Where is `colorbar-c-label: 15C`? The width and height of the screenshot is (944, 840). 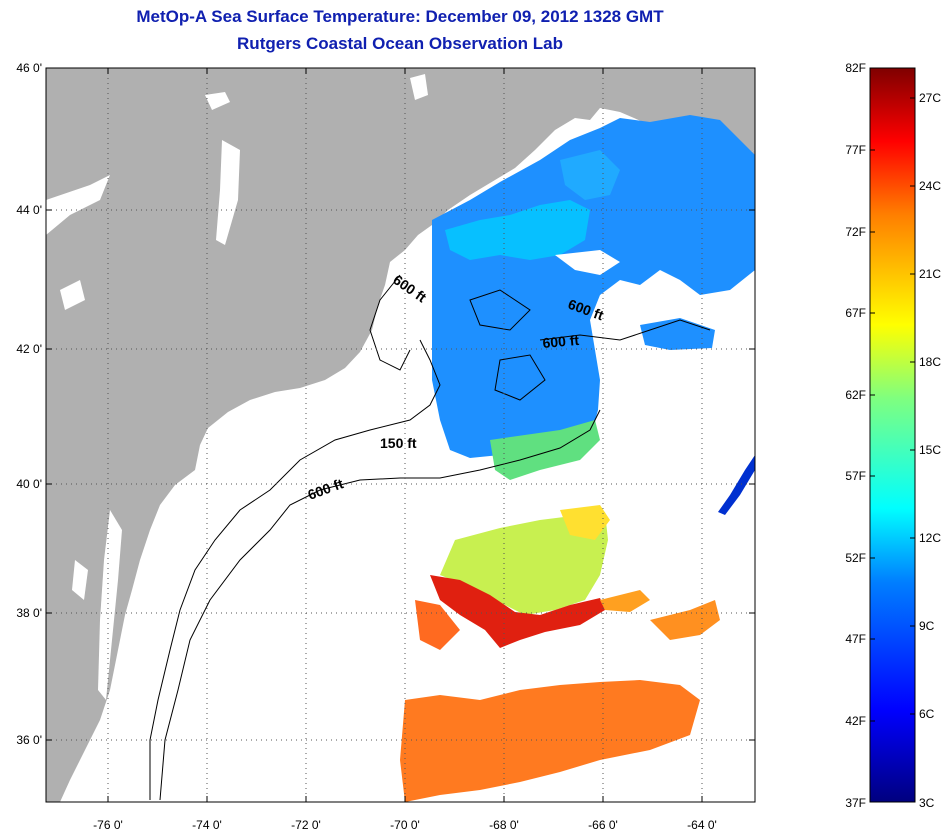
colorbar-c-label: 15C is located at coordinates (930, 450).